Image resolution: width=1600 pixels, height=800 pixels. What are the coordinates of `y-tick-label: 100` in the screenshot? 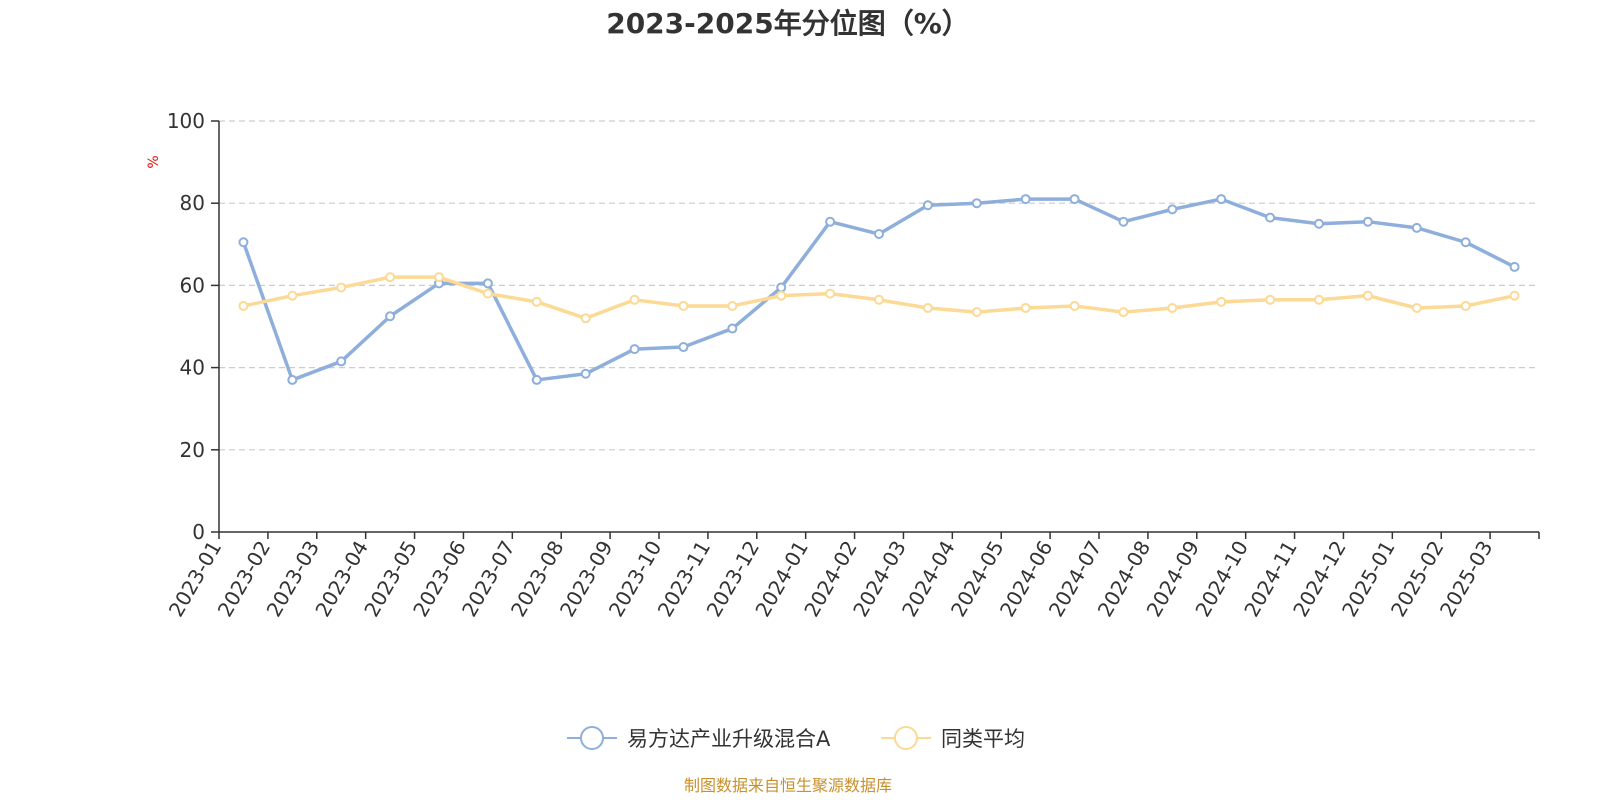 It's located at (186, 121).